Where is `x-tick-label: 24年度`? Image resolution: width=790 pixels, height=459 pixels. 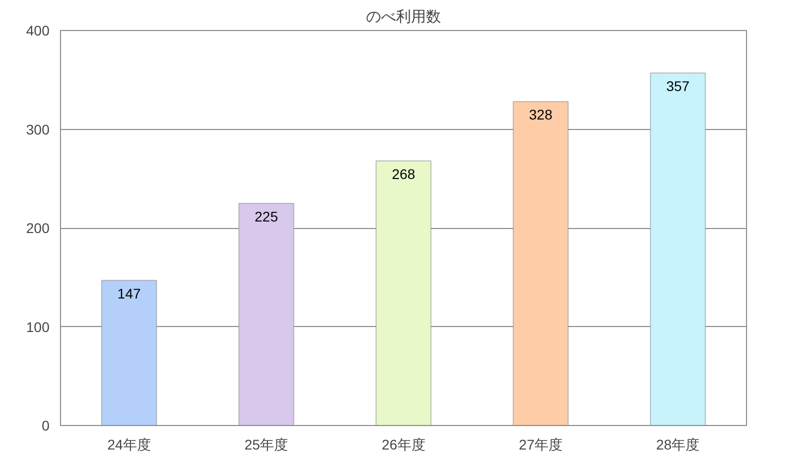 x-tick-label: 24年度 is located at coordinates (129, 444).